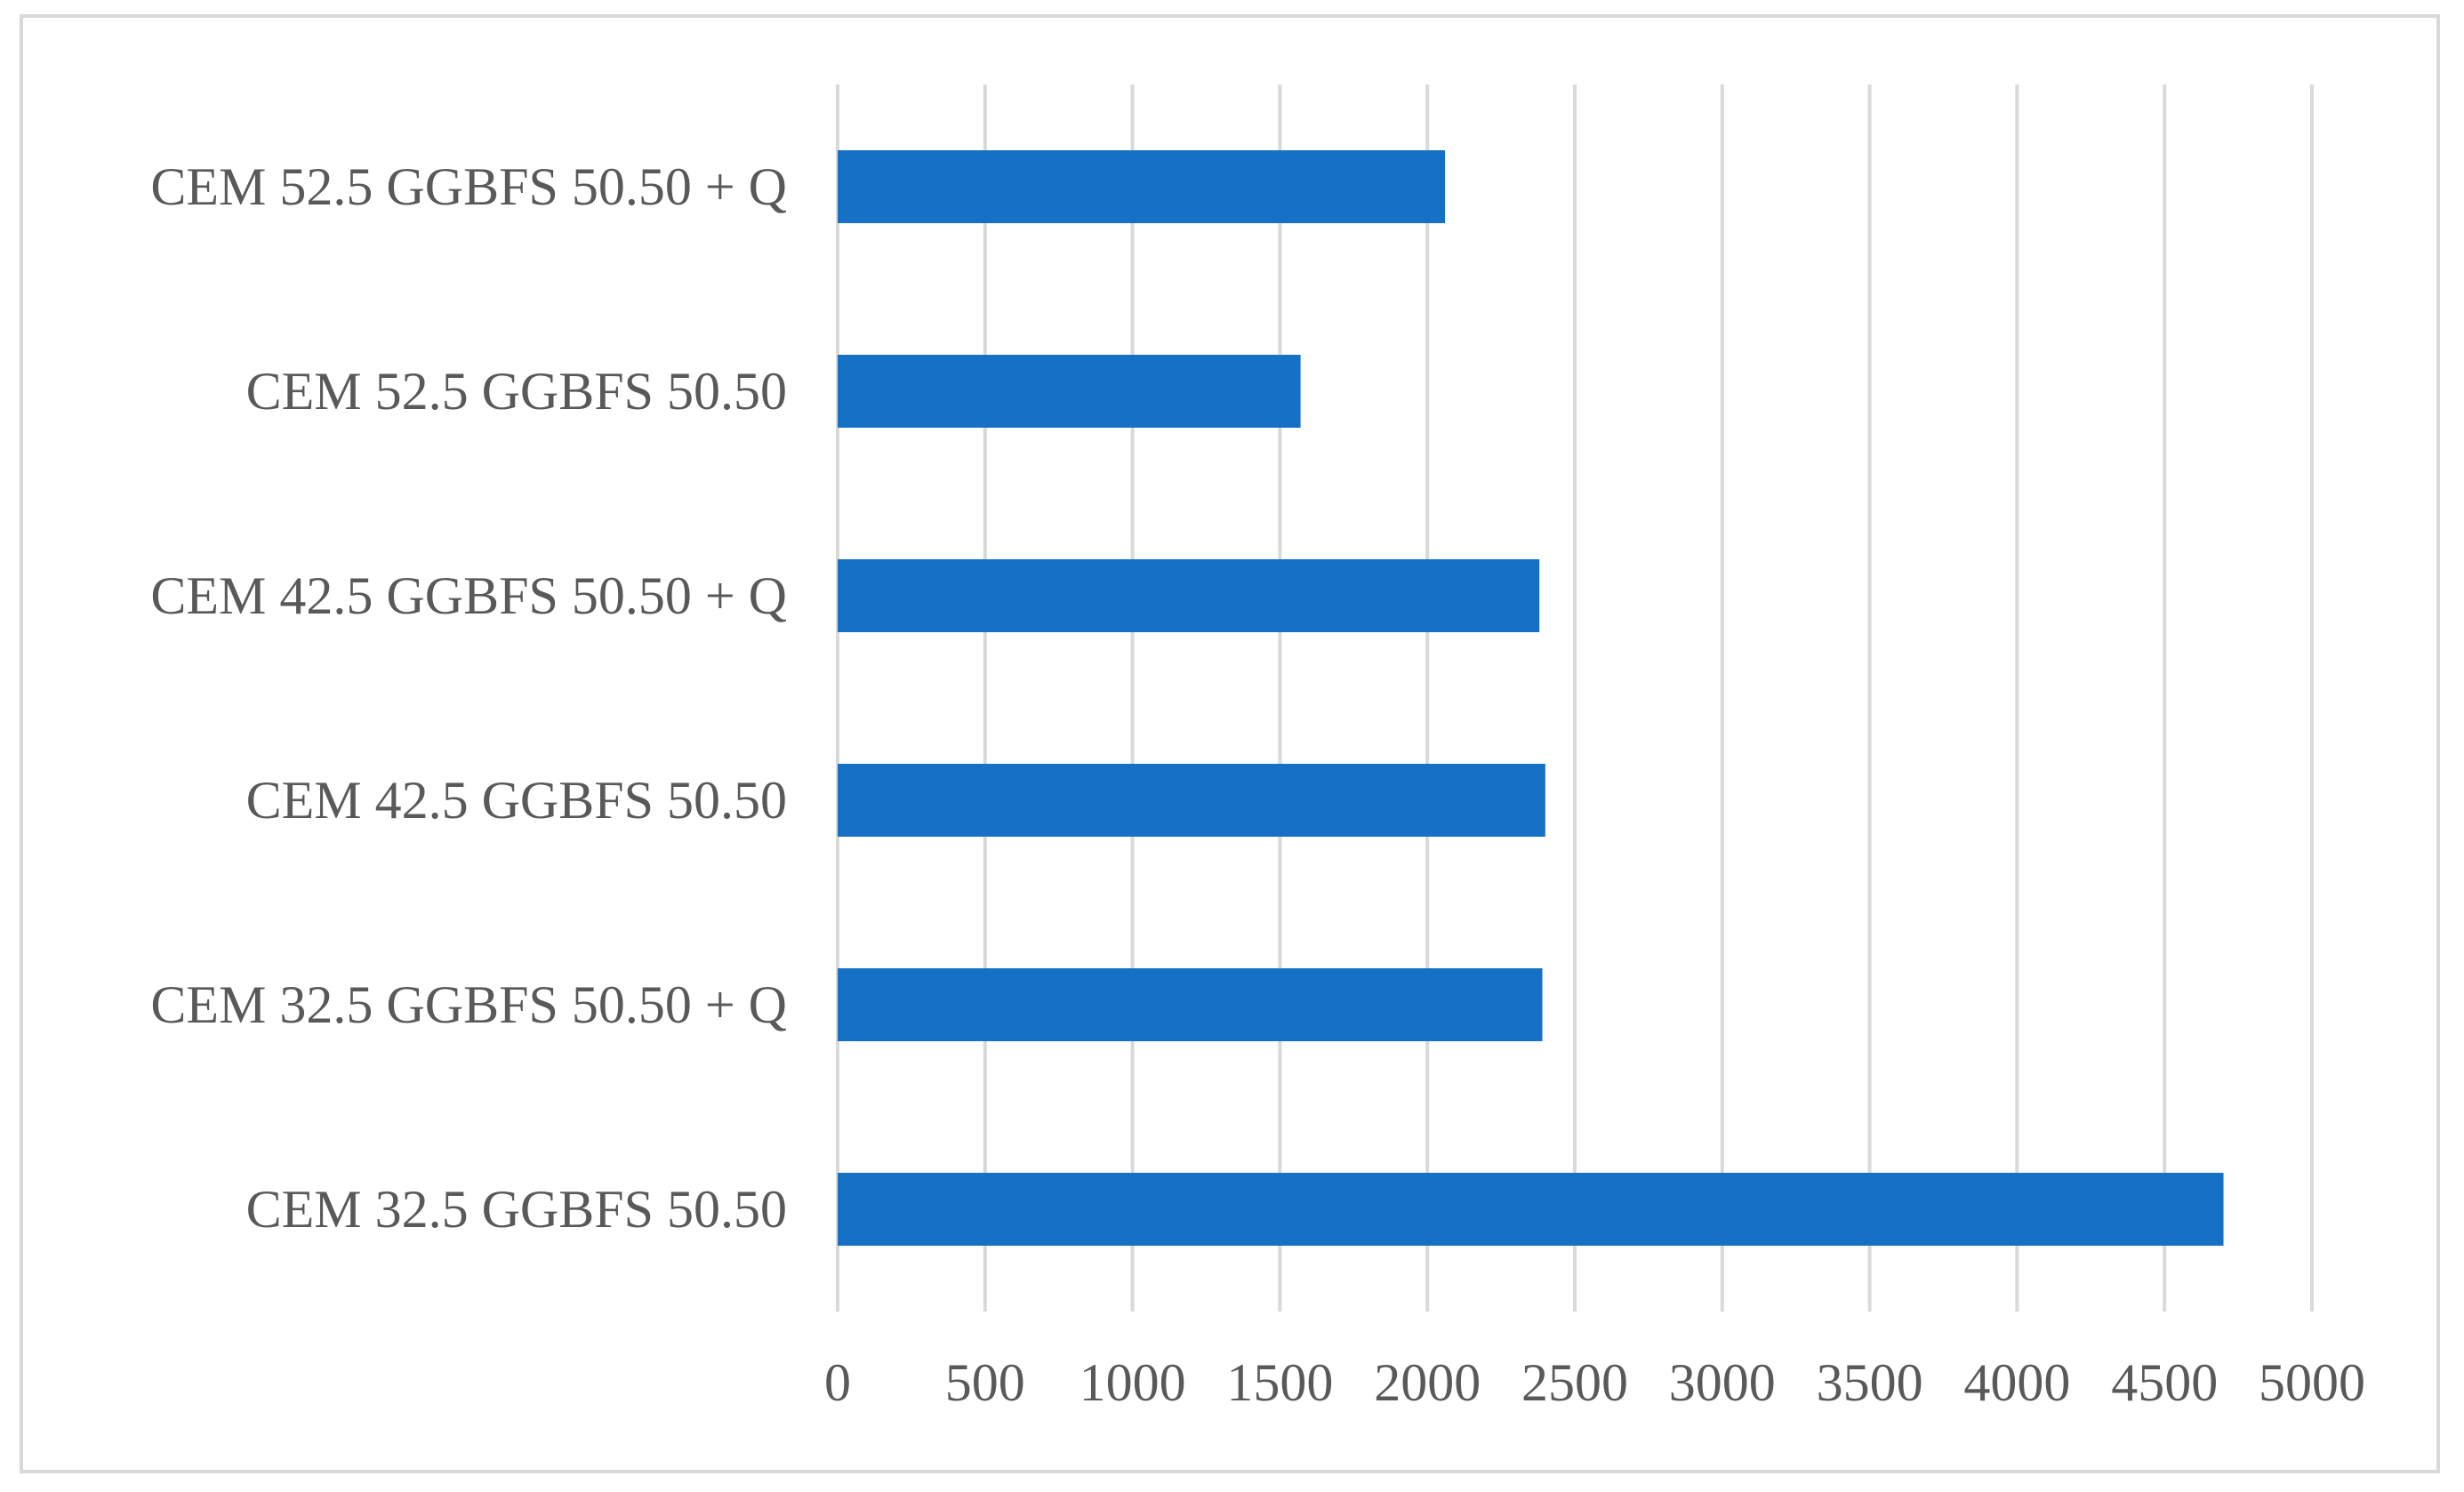 The height and width of the screenshot is (1492, 2464). I want to click on category-label-6: CEM 32.5 GGBFS 50.50, so click(516, 1209).